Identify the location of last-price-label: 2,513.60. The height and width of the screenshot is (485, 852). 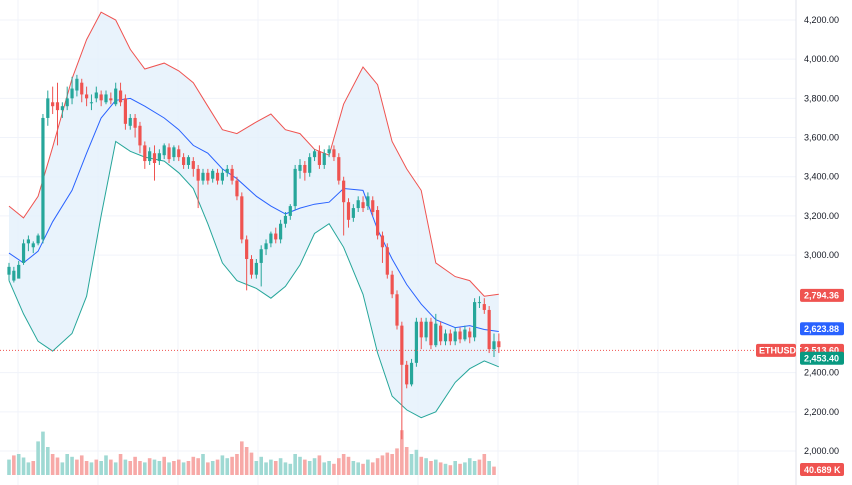
(821, 350).